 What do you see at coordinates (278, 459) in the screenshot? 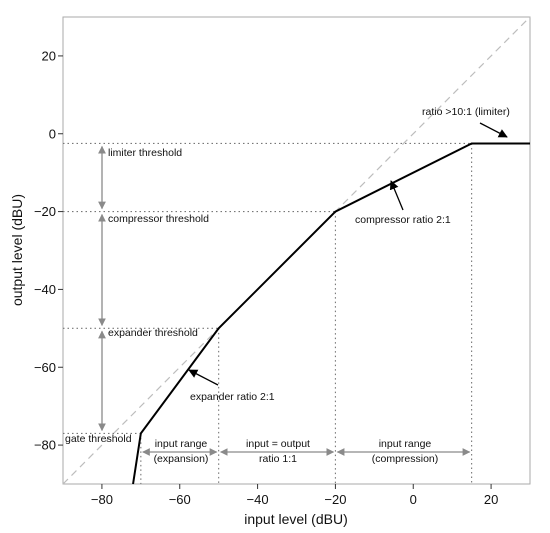
I see `unity-range-label-line2: ratio 1:1` at bounding box center [278, 459].